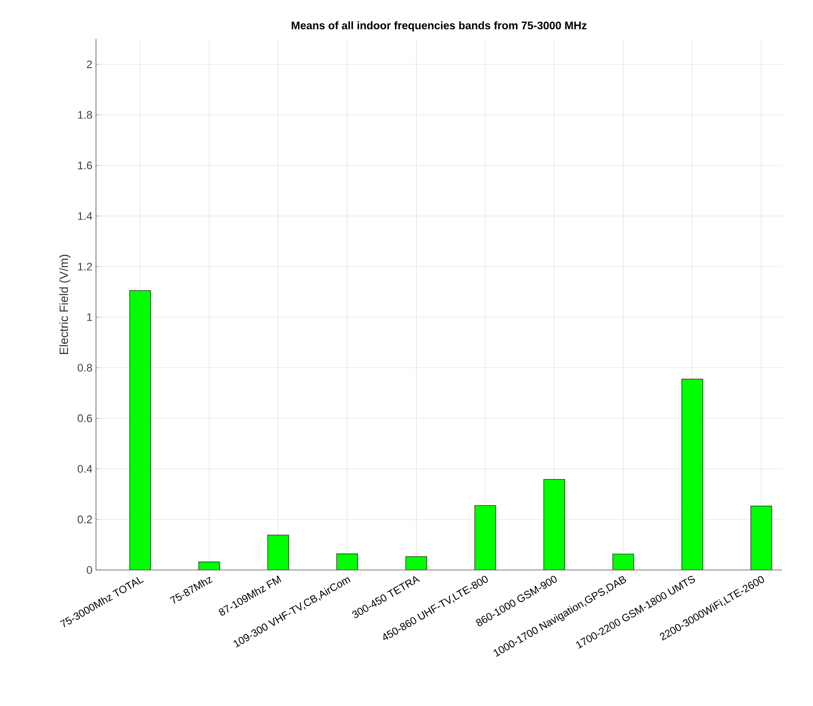 The image size is (813, 706). What do you see at coordinates (89, 317) in the screenshot?
I see `y-tick-label: 1` at bounding box center [89, 317].